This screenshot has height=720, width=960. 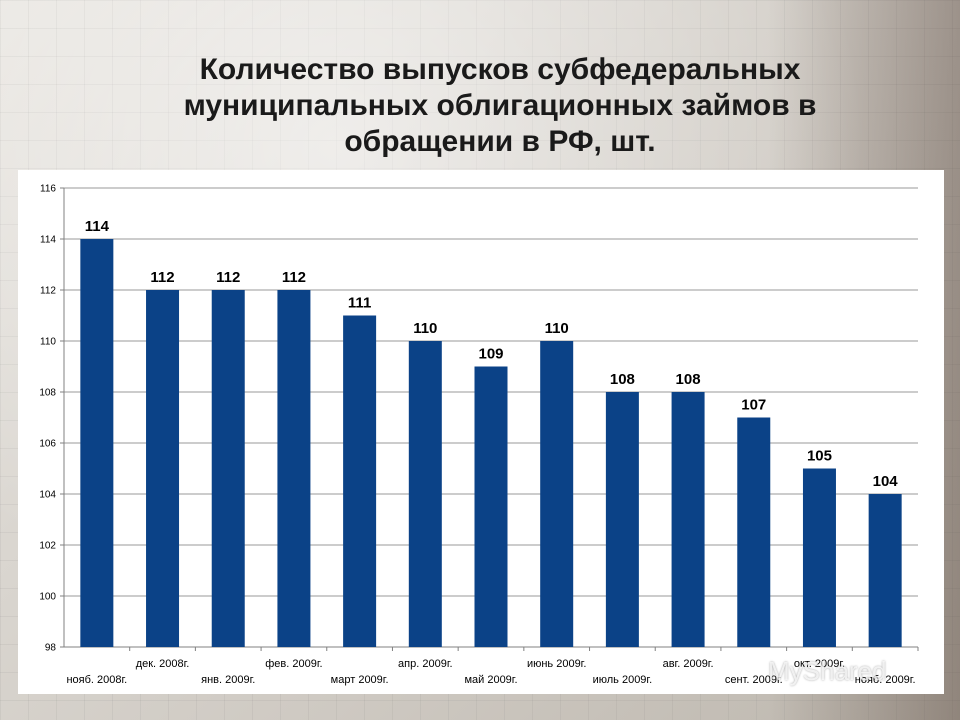 I want to click on x-tick-label: окт. 2009г., so click(x=819, y=664).